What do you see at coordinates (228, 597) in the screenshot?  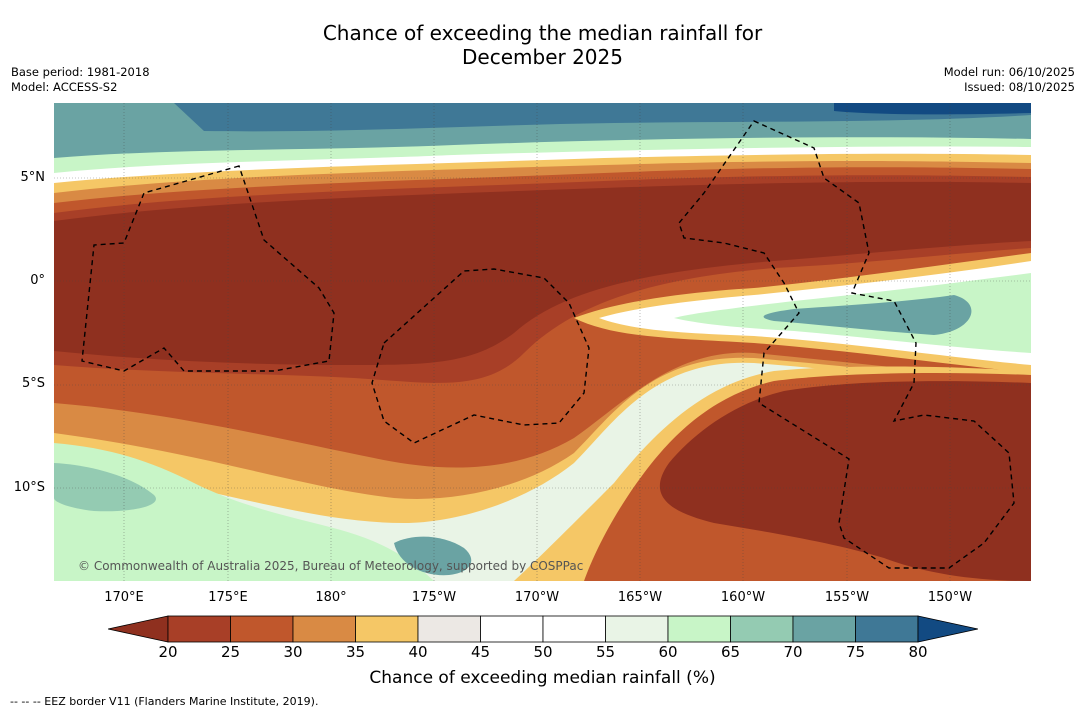 I see `lon-label-175e: 175°E` at bounding box center [228, 597].